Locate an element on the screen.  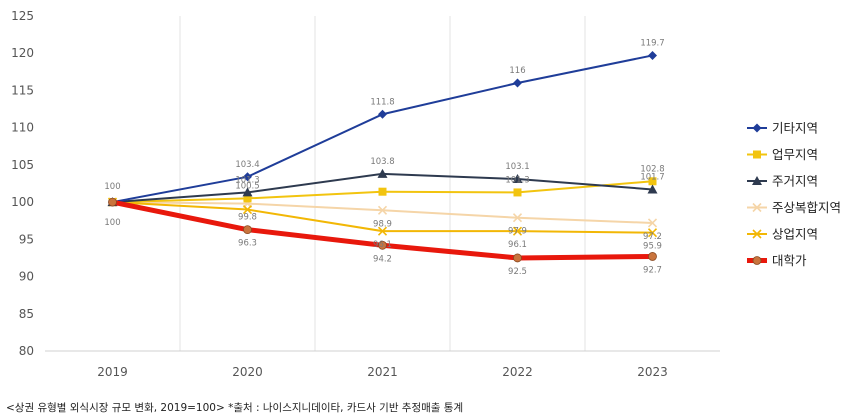
legend-item: 대학가 is located at coordinates (777, 260).